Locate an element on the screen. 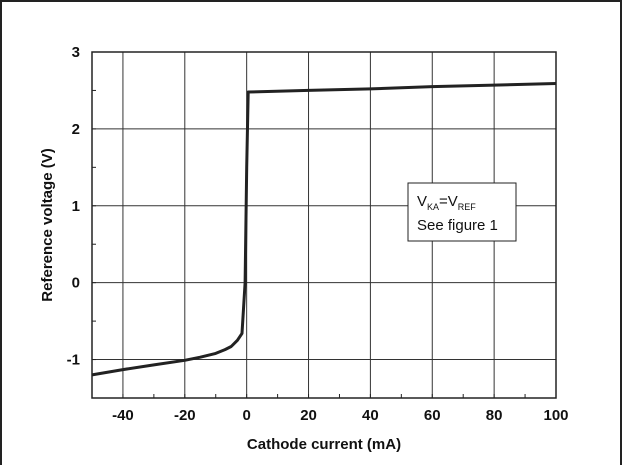 The width and height of the screenshot is (622, 472). annotation-reference: See figure 1 is located at coordinates (457, 225).